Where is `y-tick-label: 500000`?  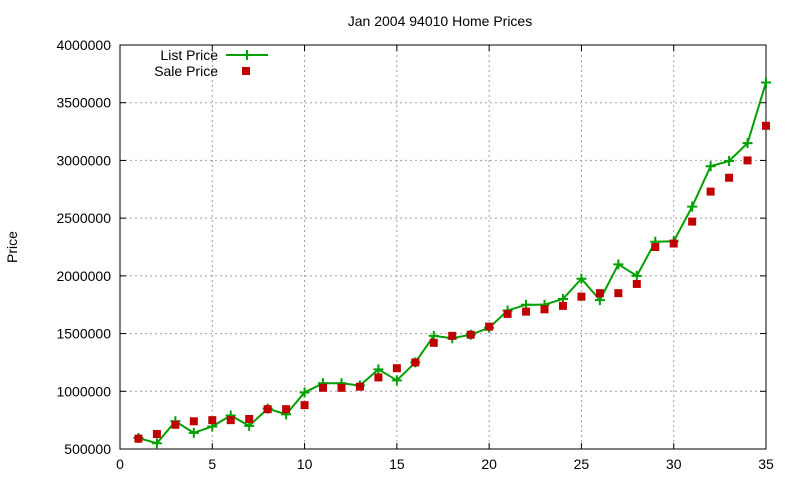 y-tick-label: 500000 is located at coordinates (87, 449).